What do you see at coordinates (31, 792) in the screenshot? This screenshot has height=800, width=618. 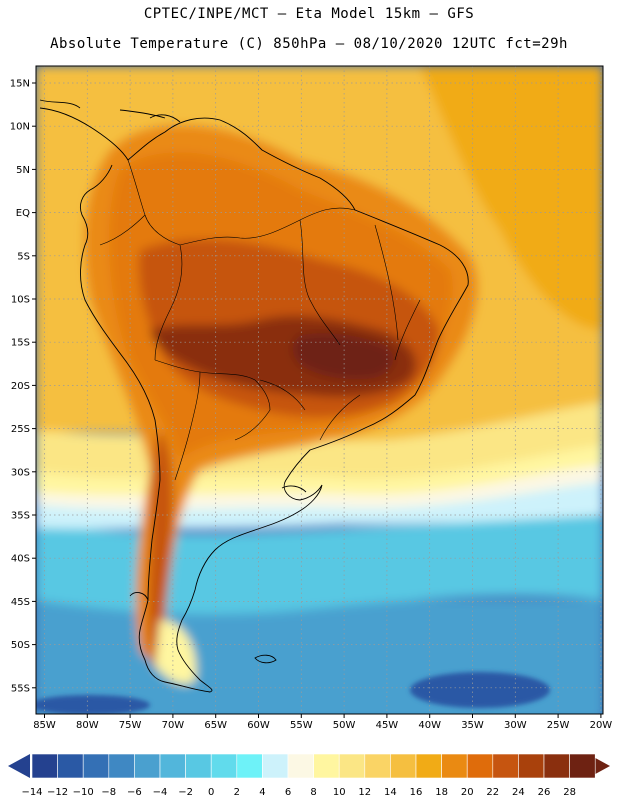 I see `legend-label: −14` at bounding box center [31, 792].